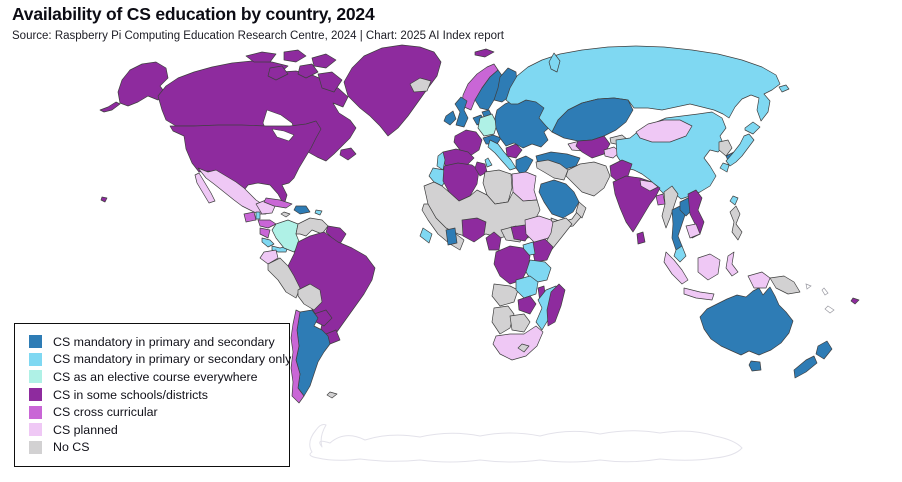 The width and height of the screenshot is (902, 482). Describe the element at coordinates (527, 287) in the screenshot. I see `country-zambia` at that location.